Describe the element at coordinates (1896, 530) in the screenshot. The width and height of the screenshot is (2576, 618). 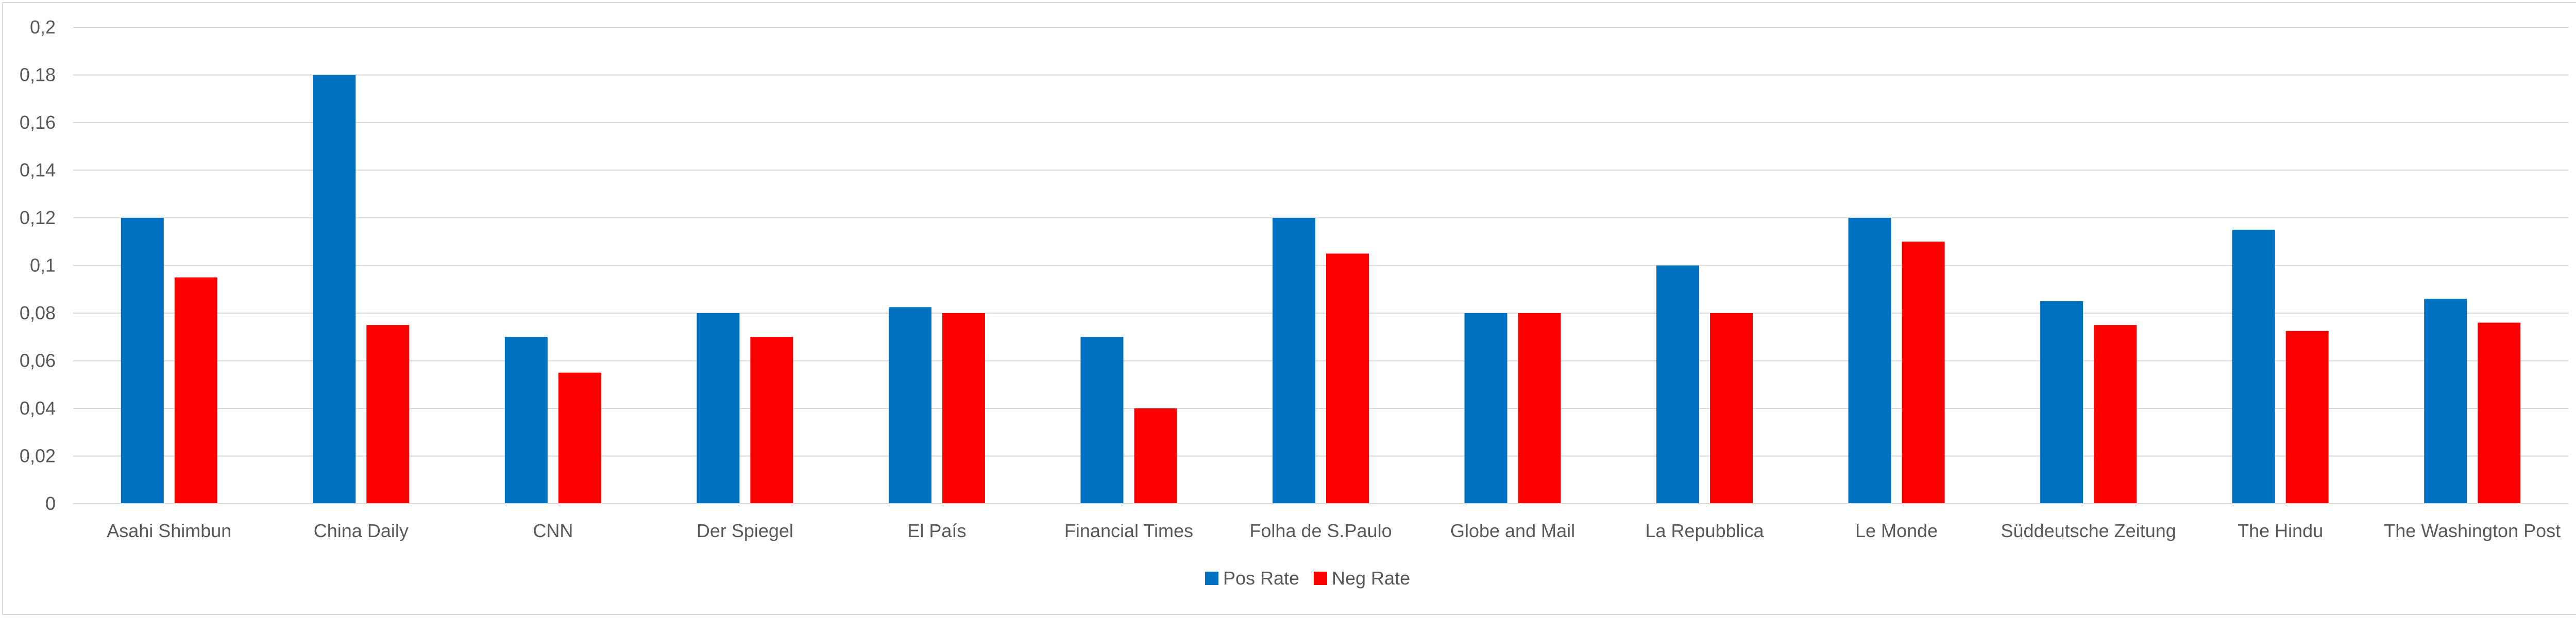
I see `x-category-label: Le Monde` at that location.